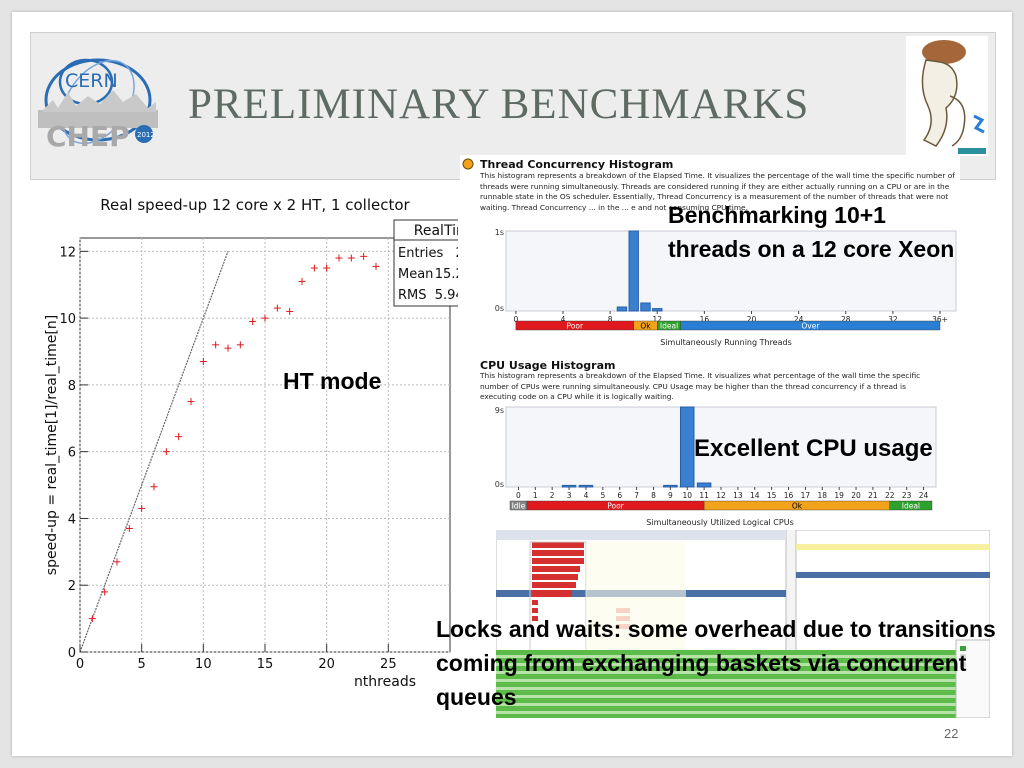 Image resolution: width=1024 pixels, height=768 pixels. What do you see at coordinates (726, 342) in the screenshot?
I see `tc-x-label: Simultaneously Running Threads` at bounding box center [726, 342].